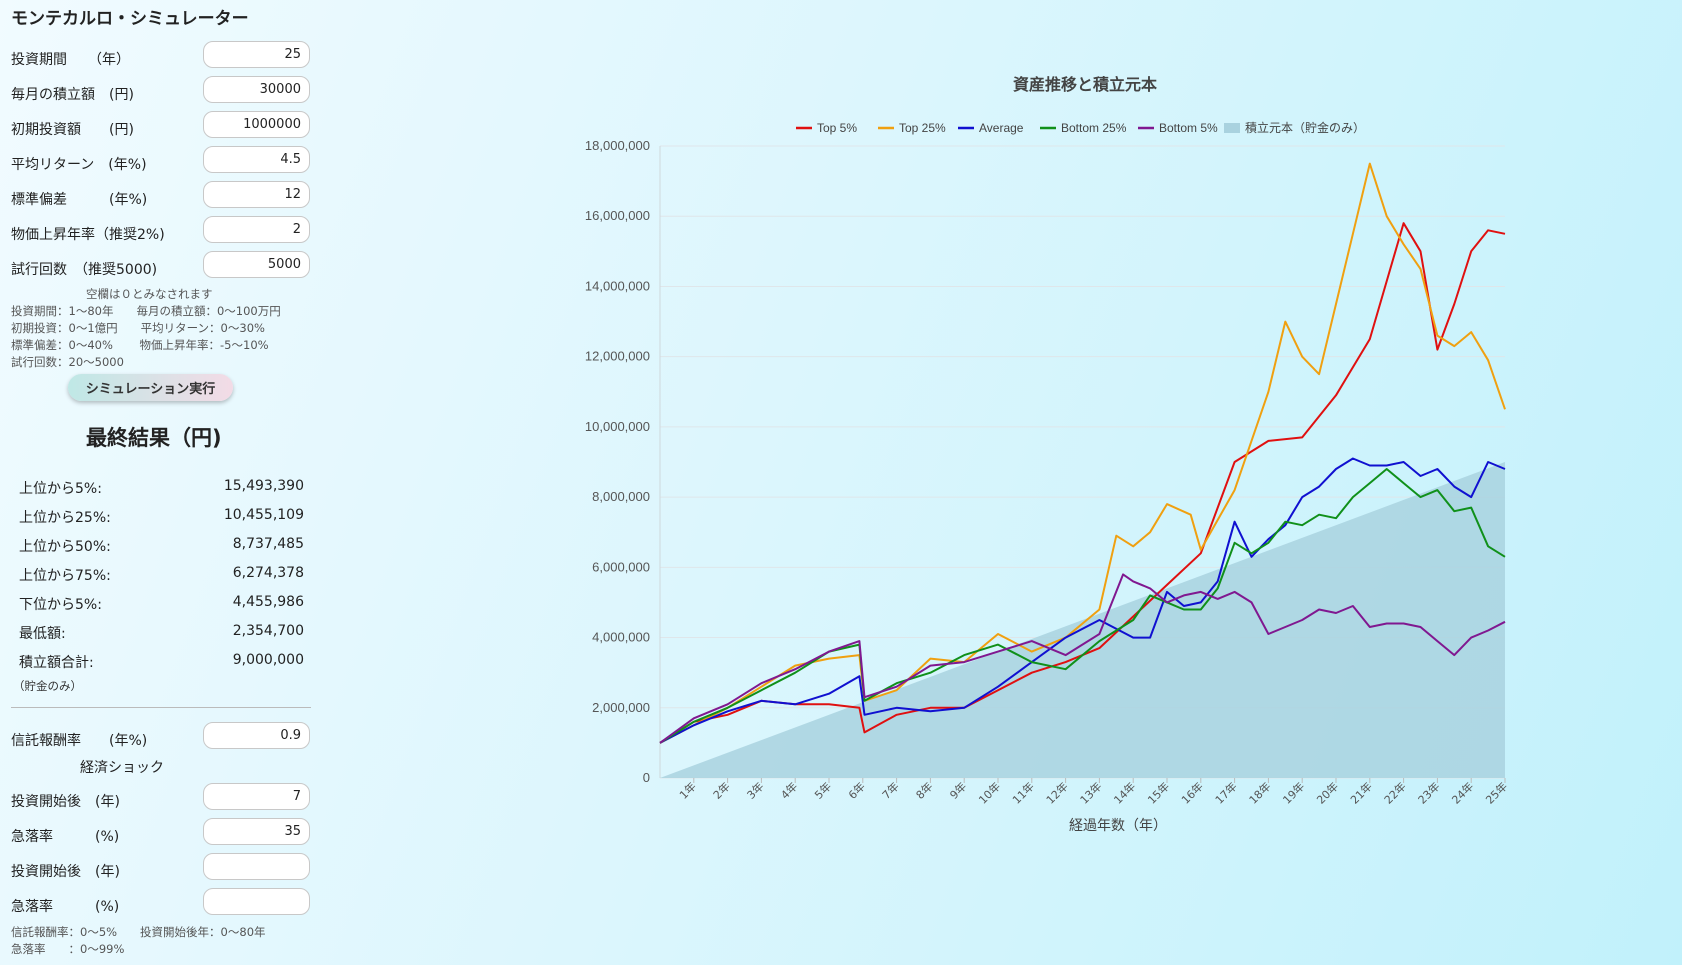  Describe the element at coordinates (256, 54) in the screenshot. I see `investment-period-input` at that location.